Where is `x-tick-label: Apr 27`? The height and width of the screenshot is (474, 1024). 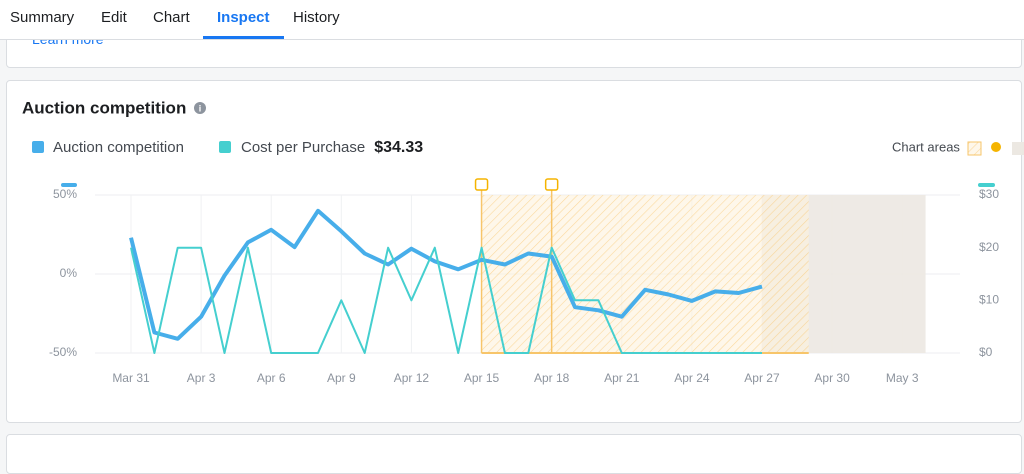
x-tick-label: Apr 27 is located at coordinates (762, 378).